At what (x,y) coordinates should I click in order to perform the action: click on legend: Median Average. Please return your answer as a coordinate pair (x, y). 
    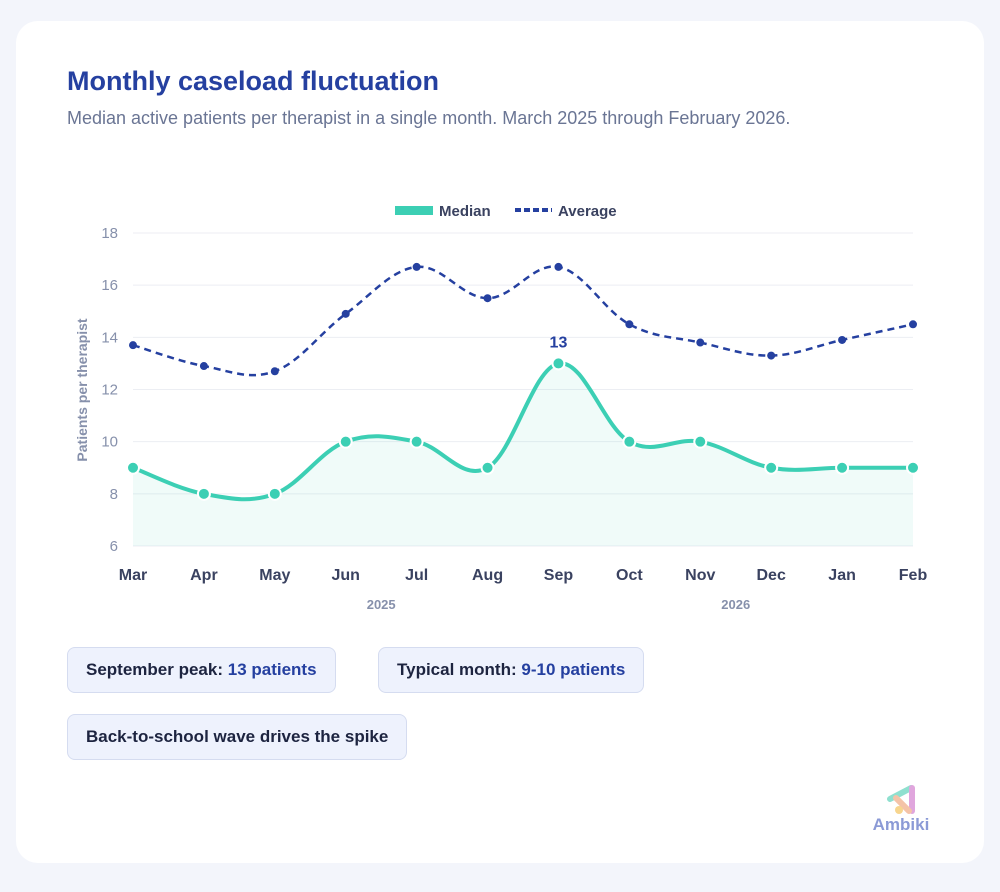
    Looking at the image, I should click on (506, 211).